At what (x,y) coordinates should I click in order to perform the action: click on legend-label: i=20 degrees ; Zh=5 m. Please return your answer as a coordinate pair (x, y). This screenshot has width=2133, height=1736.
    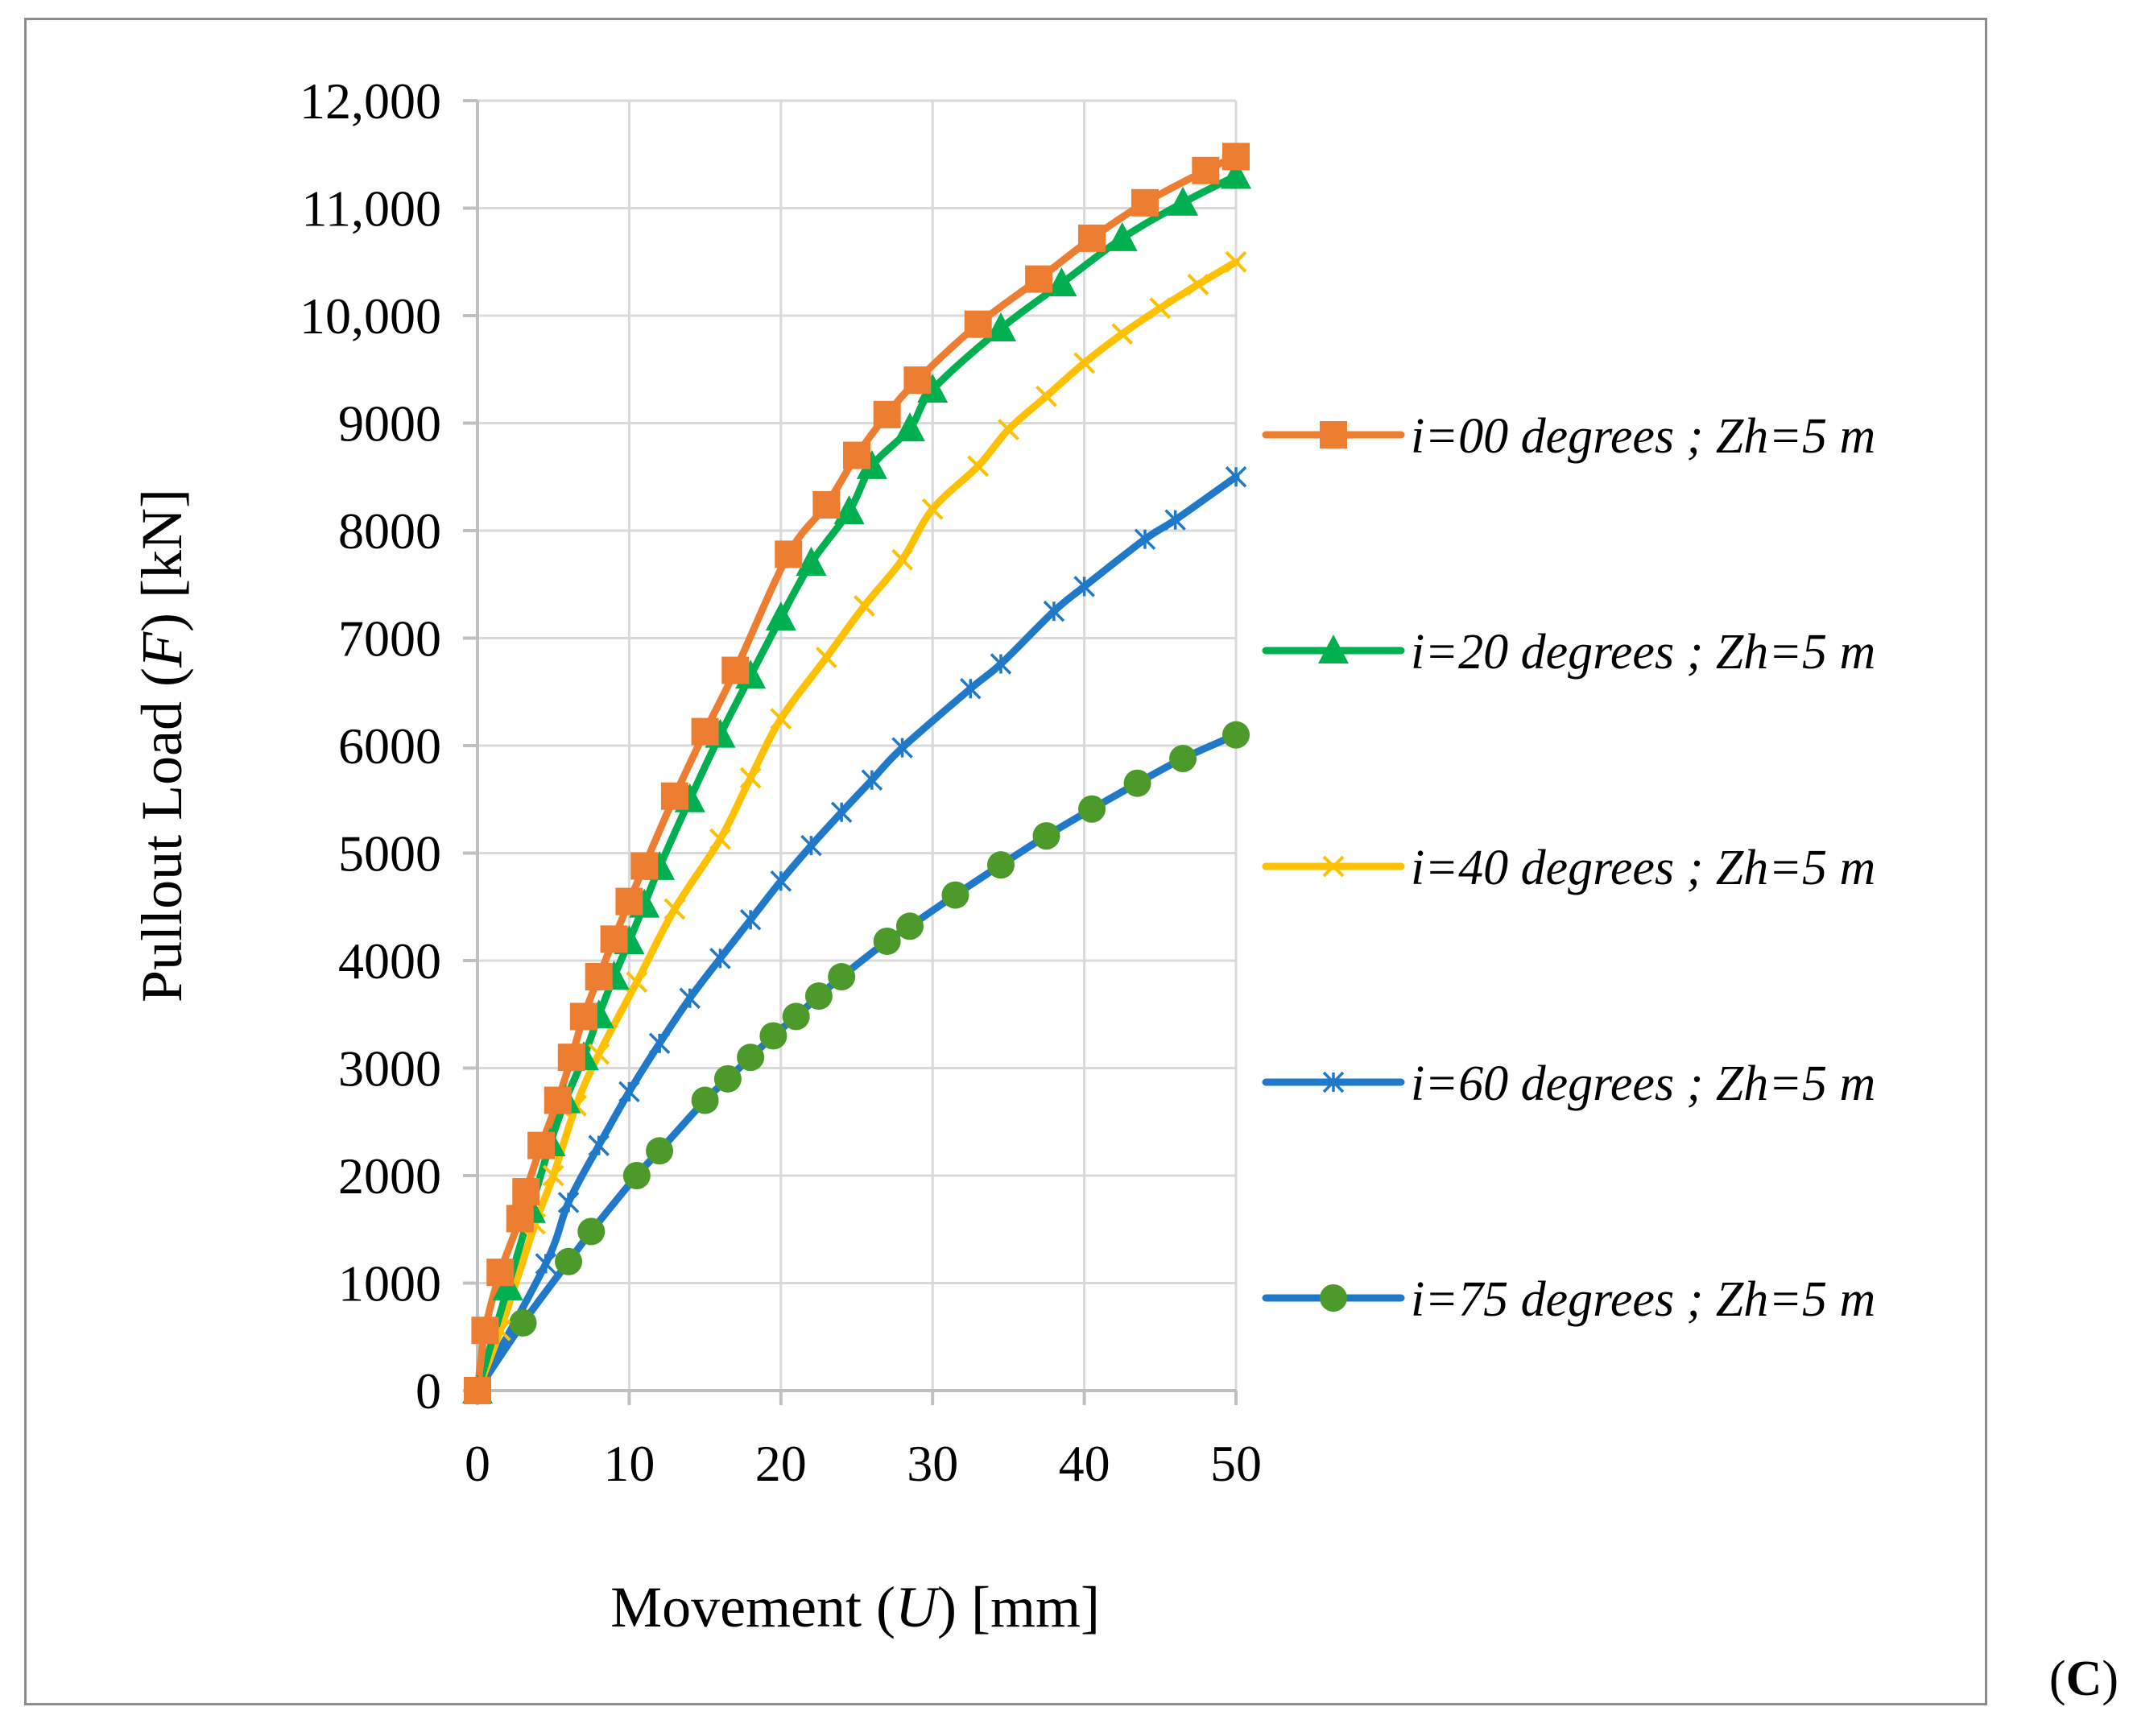
    Looking at the image, I should click on (1643, 652).